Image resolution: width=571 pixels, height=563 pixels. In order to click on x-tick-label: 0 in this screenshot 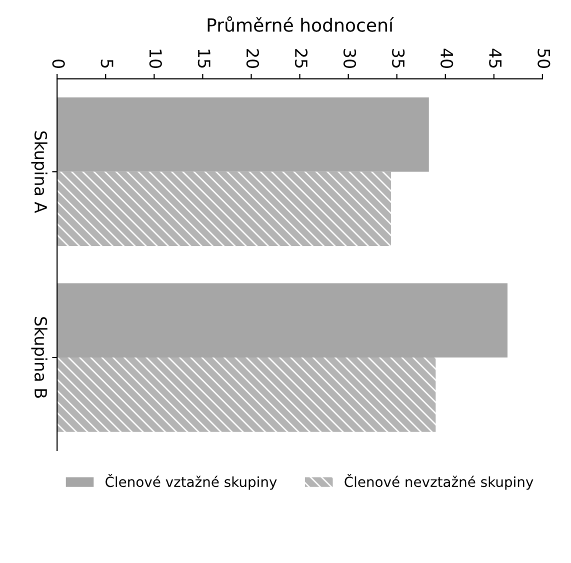, I will do `click(58, 64)`.